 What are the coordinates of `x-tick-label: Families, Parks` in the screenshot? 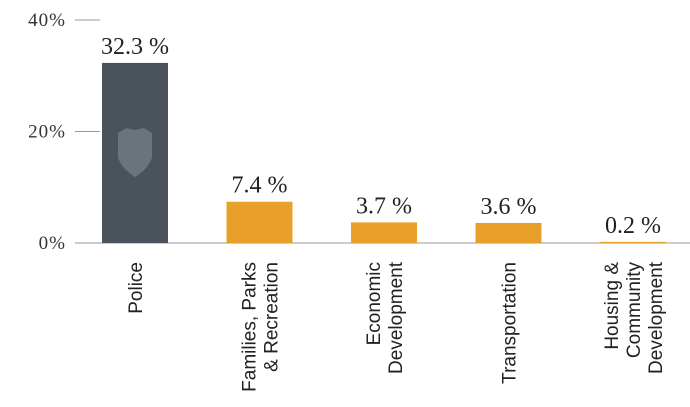 It's located at (250, 327).